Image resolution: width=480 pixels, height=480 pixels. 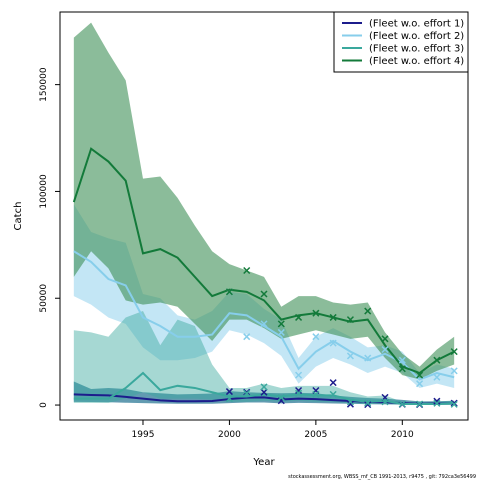 I want to click on x-axis: 1995 2000 2005 2010, so click(x=273, y=430).